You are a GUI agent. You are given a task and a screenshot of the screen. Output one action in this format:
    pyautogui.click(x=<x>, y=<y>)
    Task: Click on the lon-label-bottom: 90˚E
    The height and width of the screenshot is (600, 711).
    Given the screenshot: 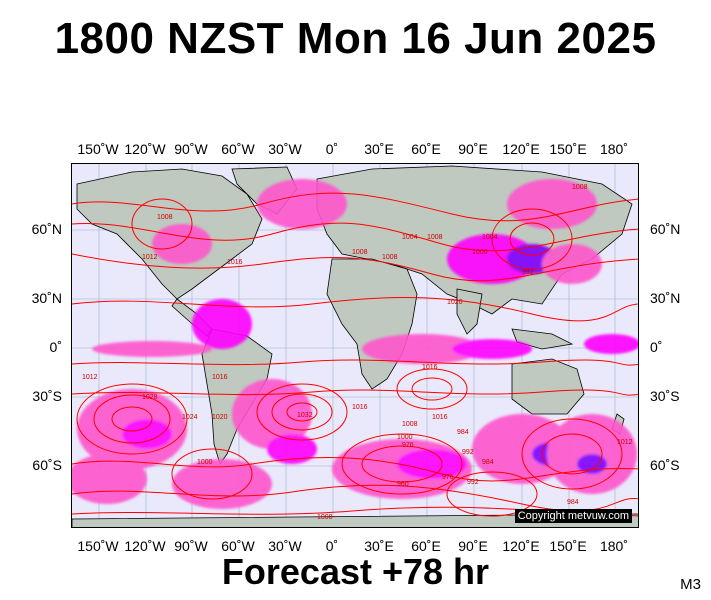 What is the action you would take?
    pyautogui.click(x=473, y=546)
    